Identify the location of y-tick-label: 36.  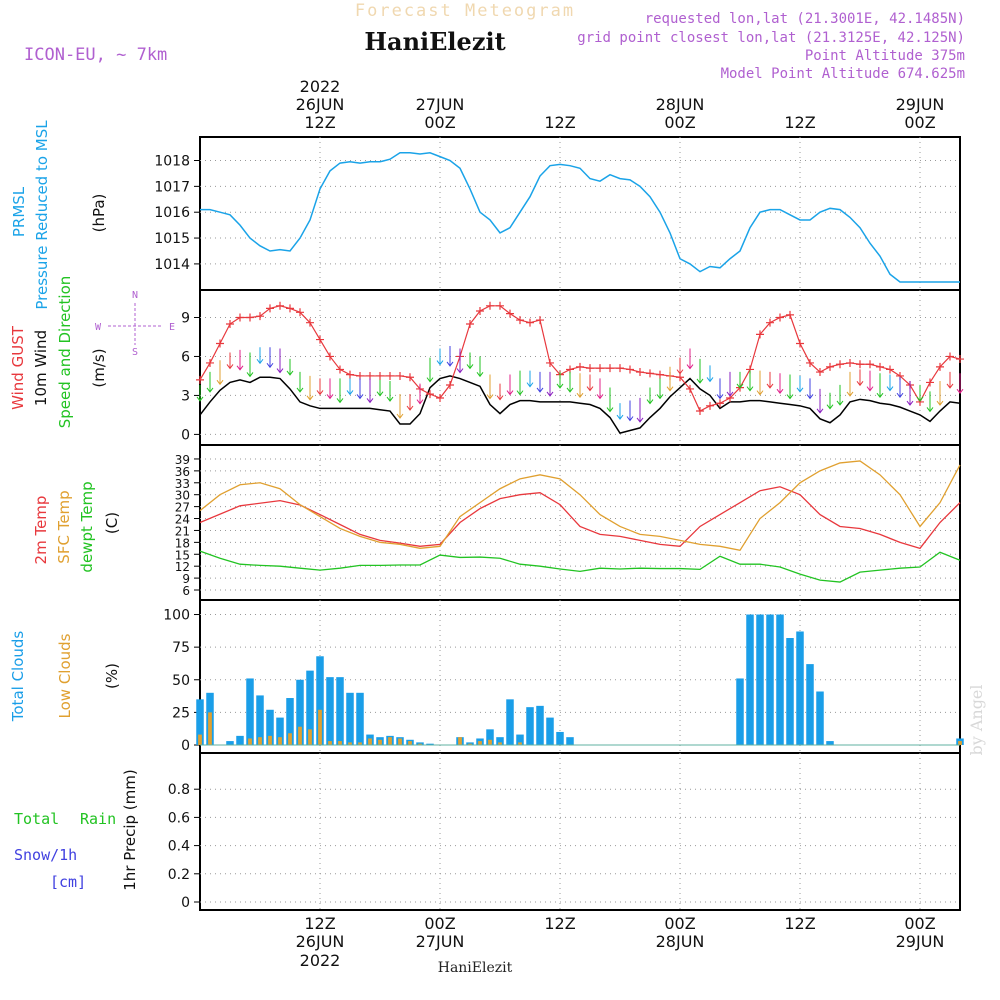
(182, 472).